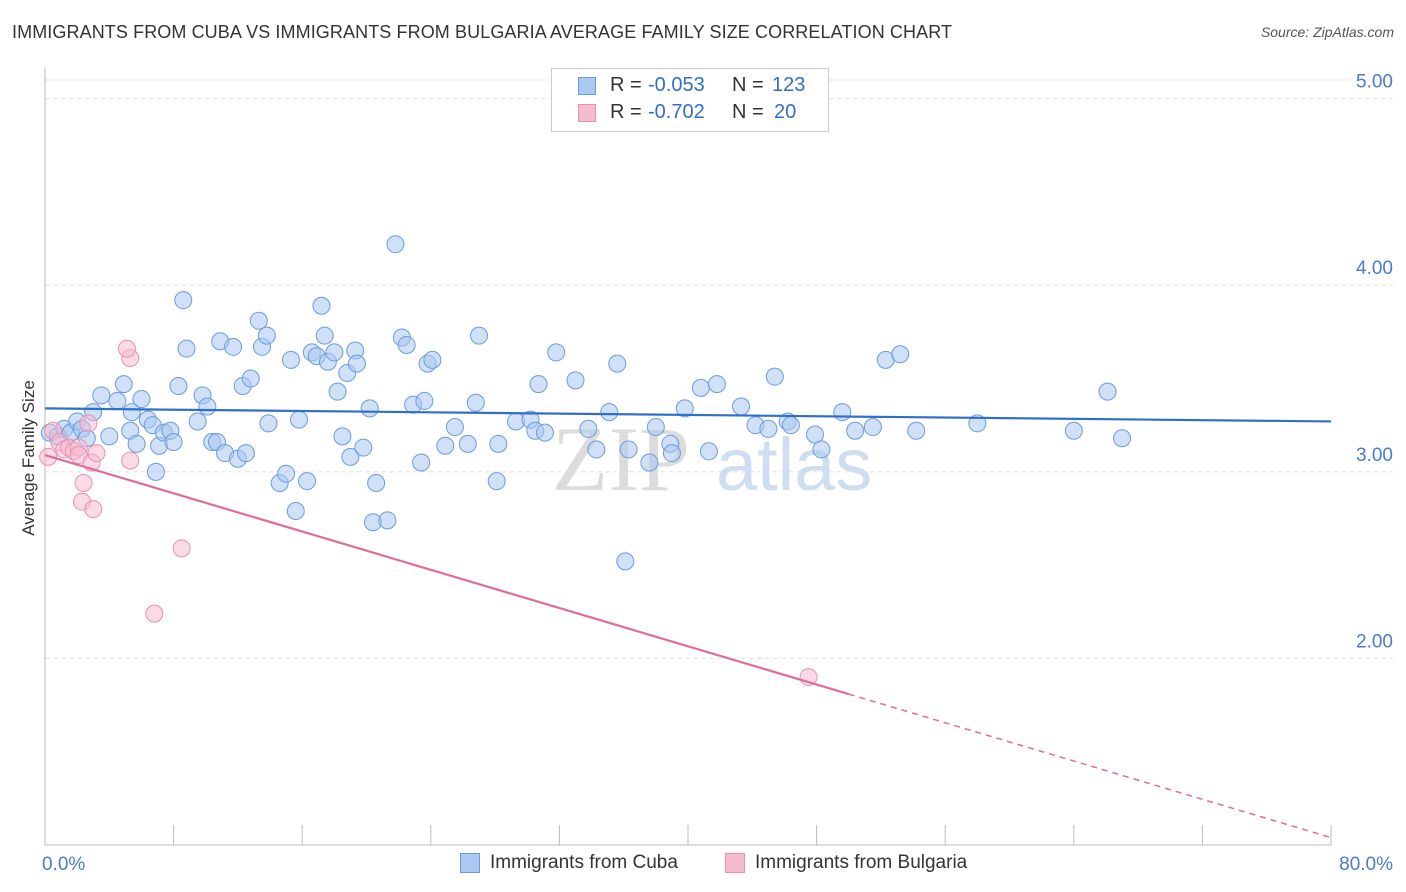  Describe the element at coordinates (1374, 82) in the screenshot. I see `y-tick-label: 5.00` at that location.